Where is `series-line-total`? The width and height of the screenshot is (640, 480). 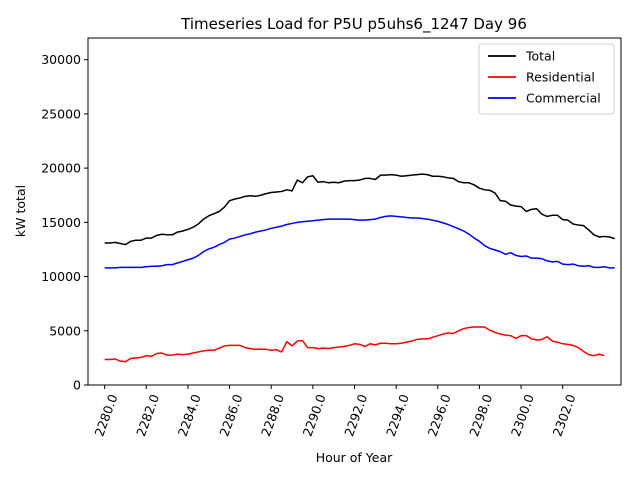
series-line-total is located at coordinates (359, 209).